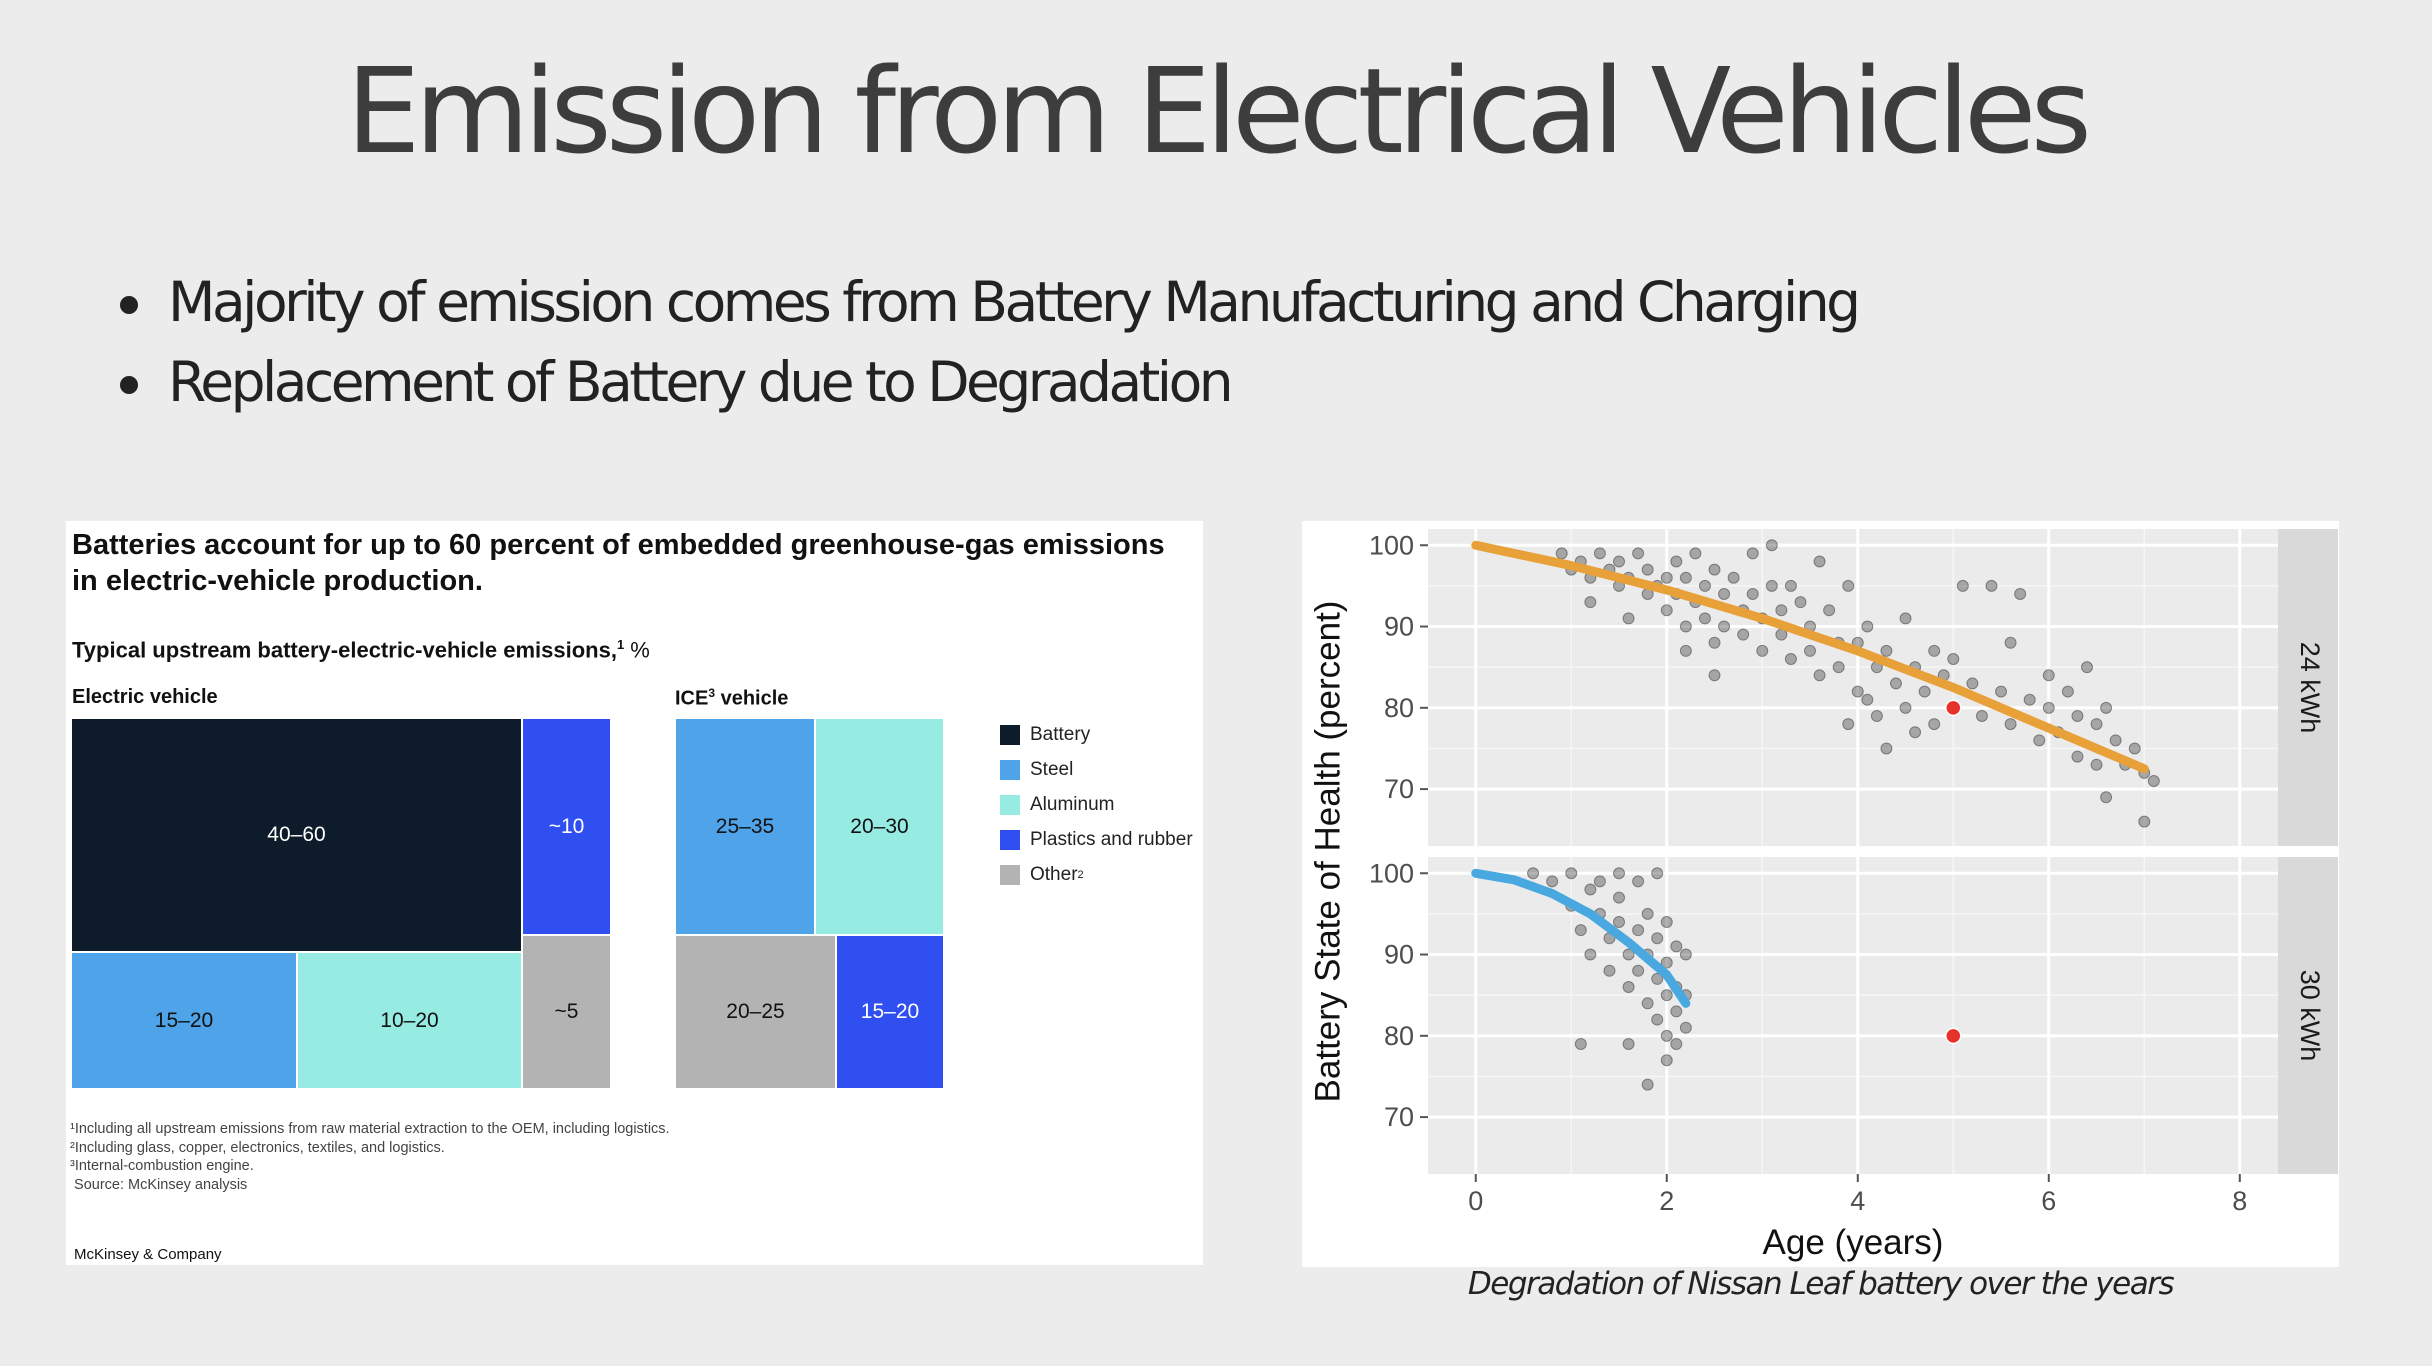  I want to click on legend-item-steel: Steel, so click(1096, 769).